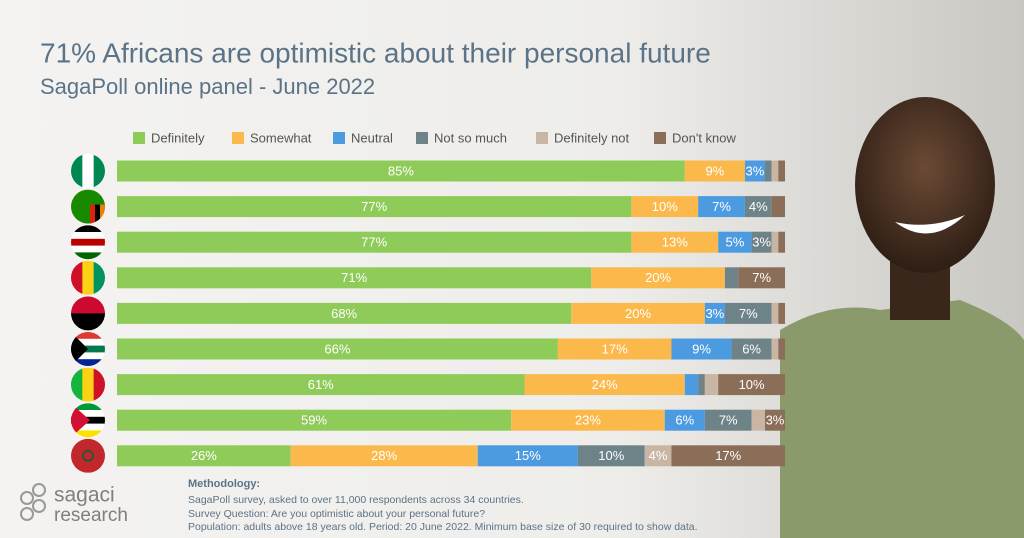 The width and height of the screenshot is (1024, 538). I want to click on value-label: 13%, so click(675, 242).